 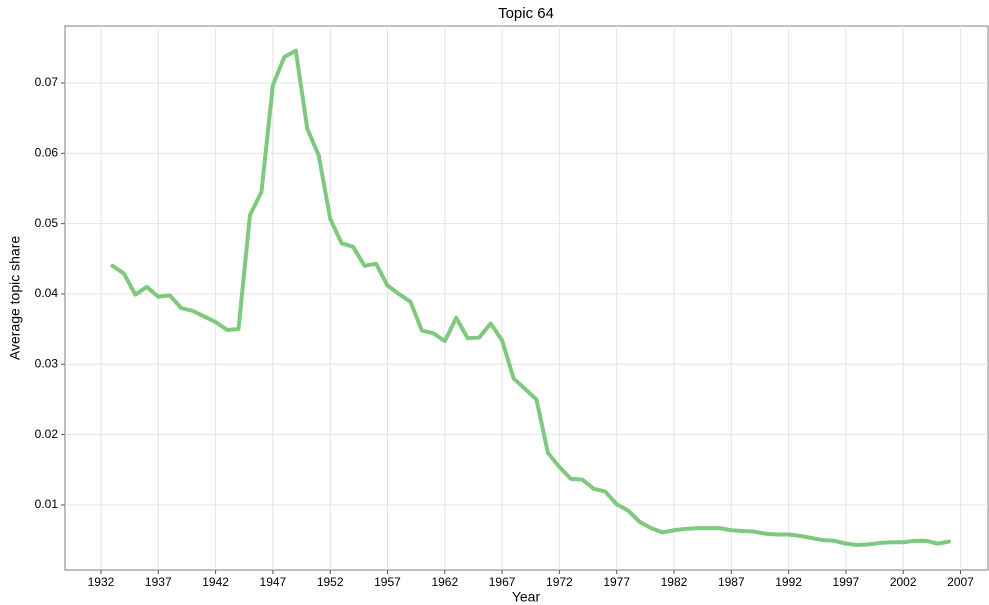 What do you see at coordinates (158, 582) in the screenshot?
I see `x-tick-label: 1937` at bounding box center [158, 582].